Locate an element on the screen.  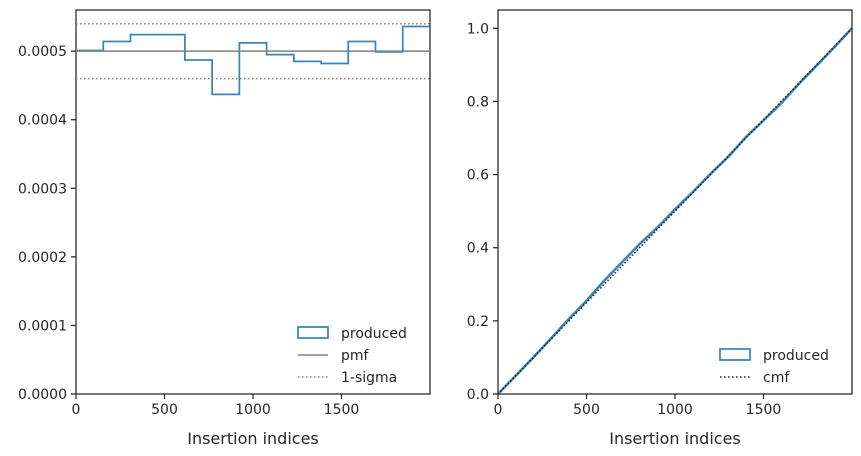
y-tick-label: 0.6 is located at coordinates (478, 176).